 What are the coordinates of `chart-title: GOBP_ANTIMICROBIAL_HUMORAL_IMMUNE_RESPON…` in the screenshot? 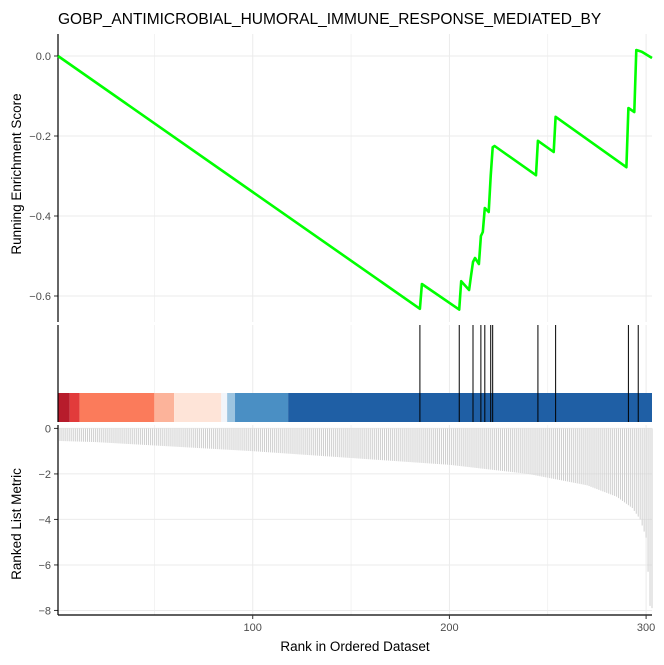 It's located at (329, 19).